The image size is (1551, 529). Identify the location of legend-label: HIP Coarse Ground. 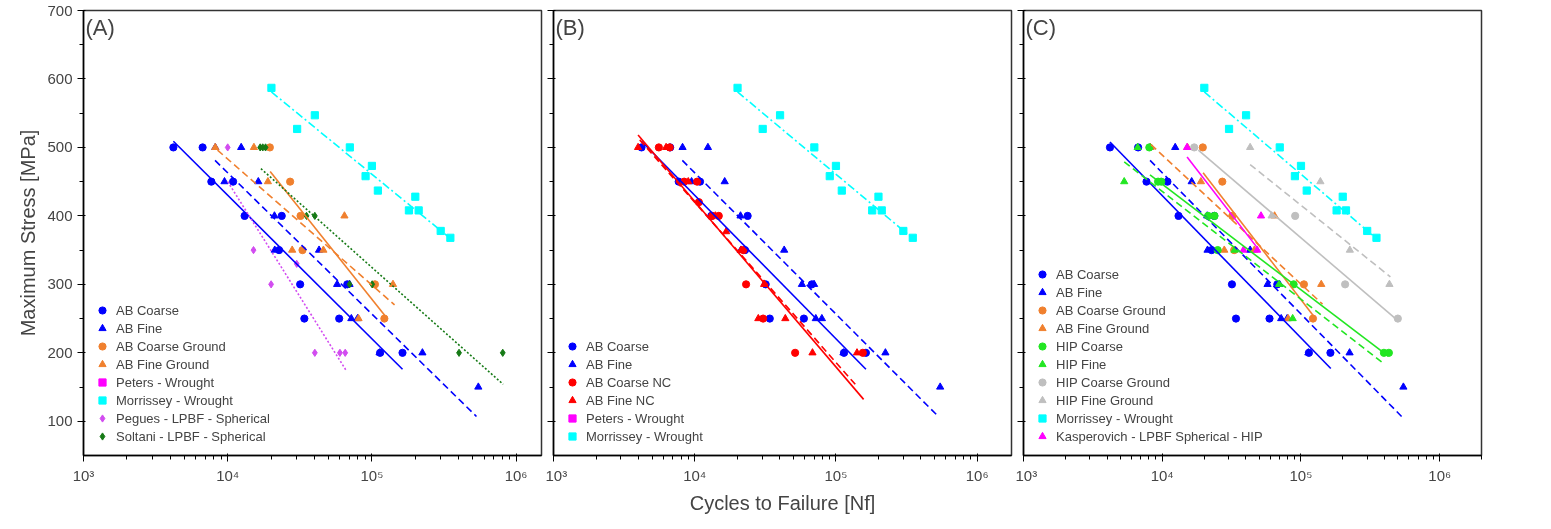
(1113, 382).